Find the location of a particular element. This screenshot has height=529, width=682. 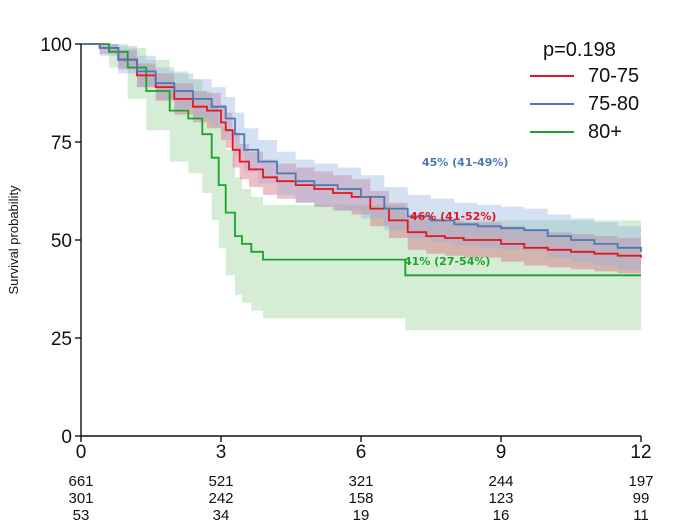

risk-count-75-80-t6: 158 is located at coordinates (360, 498).